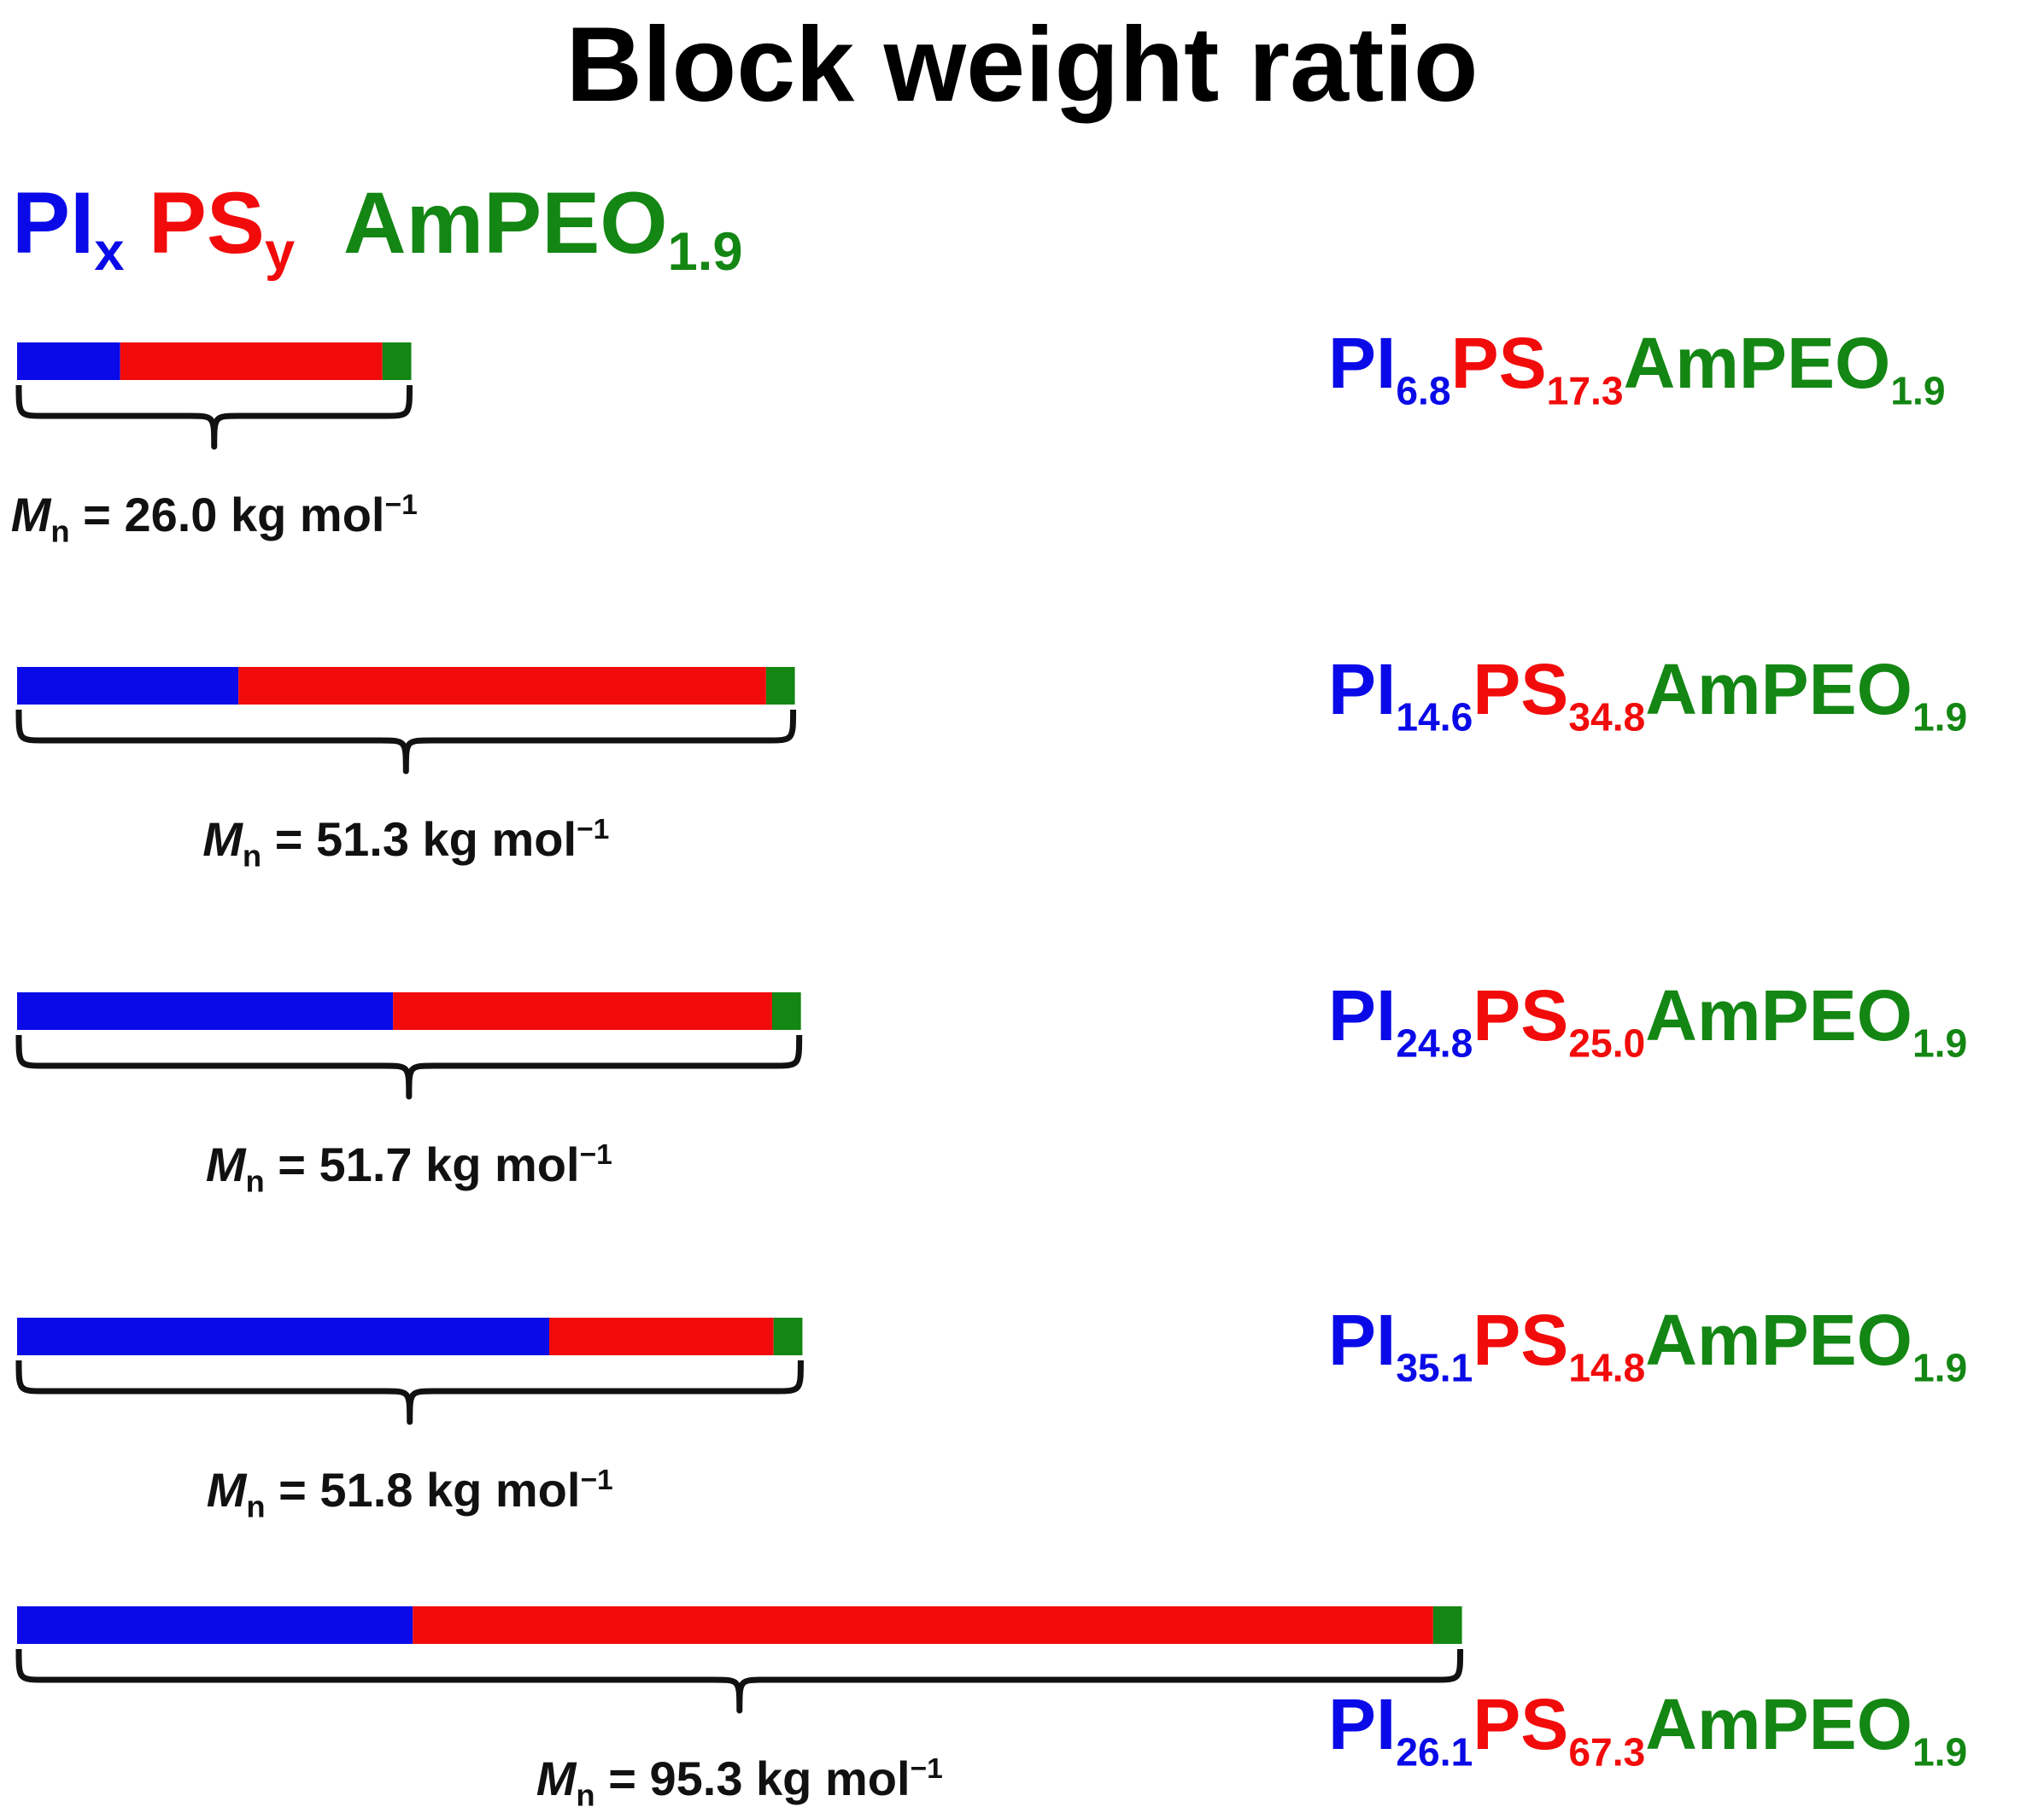  Describe the element at coordinates (222, 228) in the screenshot. I see `legend-ps: PSy` at that location.